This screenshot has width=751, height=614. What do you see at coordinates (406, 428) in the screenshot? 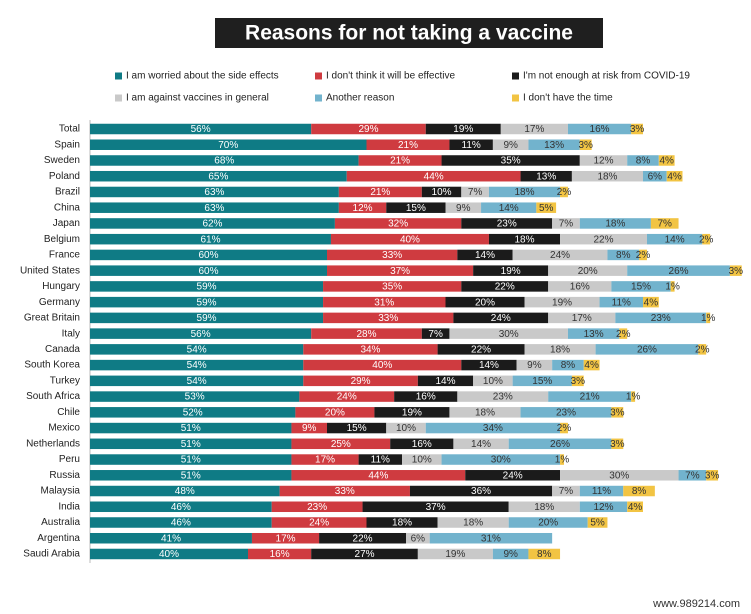
I see `data-label: 10%` at bounding box center [406, 428].